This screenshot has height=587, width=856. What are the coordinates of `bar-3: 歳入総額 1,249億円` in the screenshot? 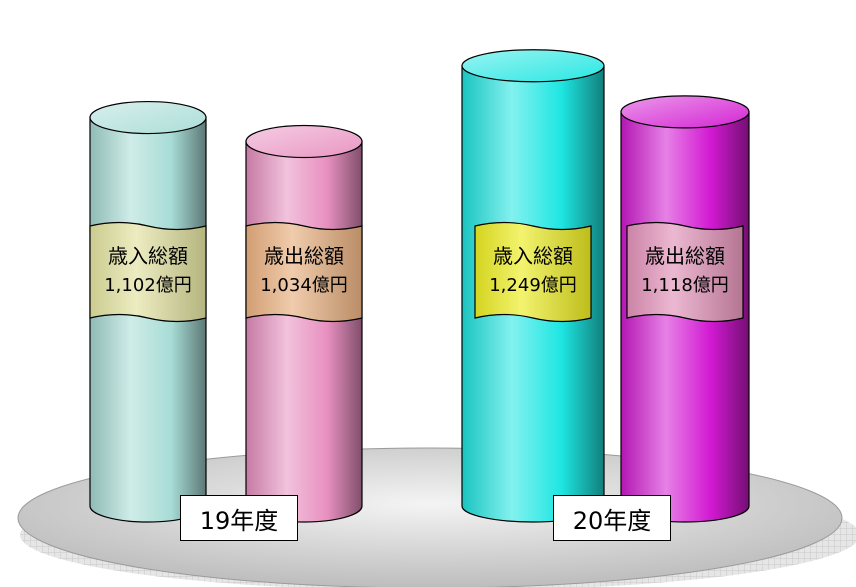 It's located at (533, 286).